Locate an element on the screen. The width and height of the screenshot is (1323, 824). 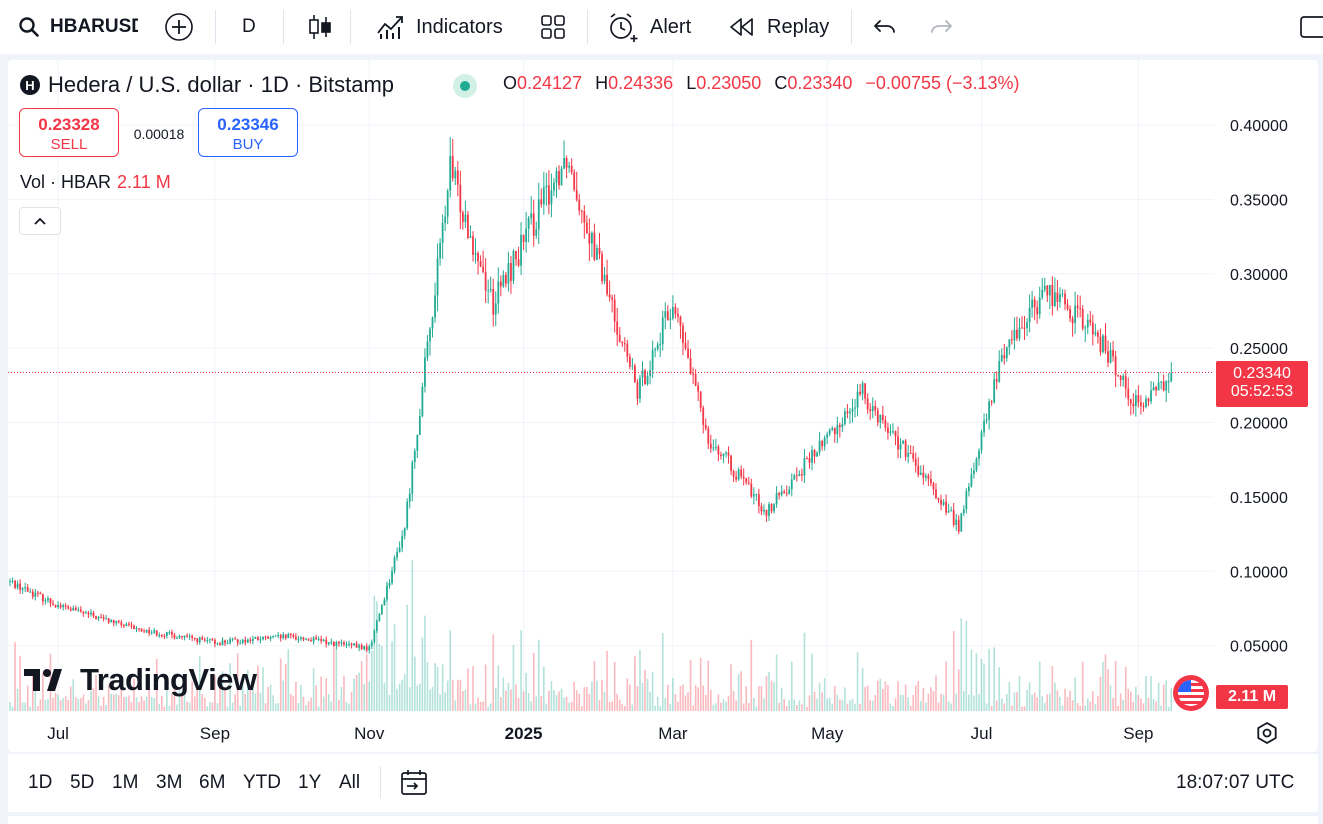
timeframe-button-5d: 5D is located at coordinates (82, 782).